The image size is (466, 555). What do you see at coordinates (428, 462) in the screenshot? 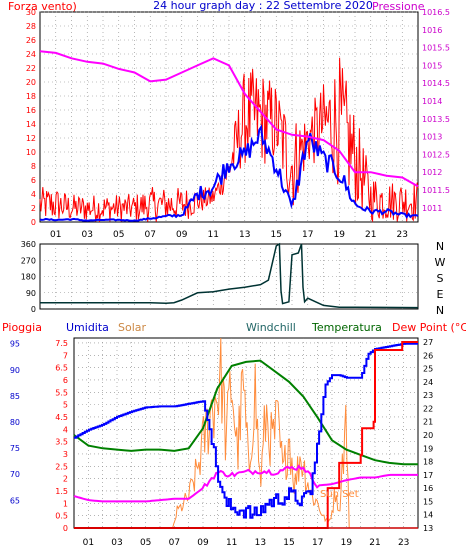
I see `temperature-y-tick-label: 18` at bounding box center [428, 462].